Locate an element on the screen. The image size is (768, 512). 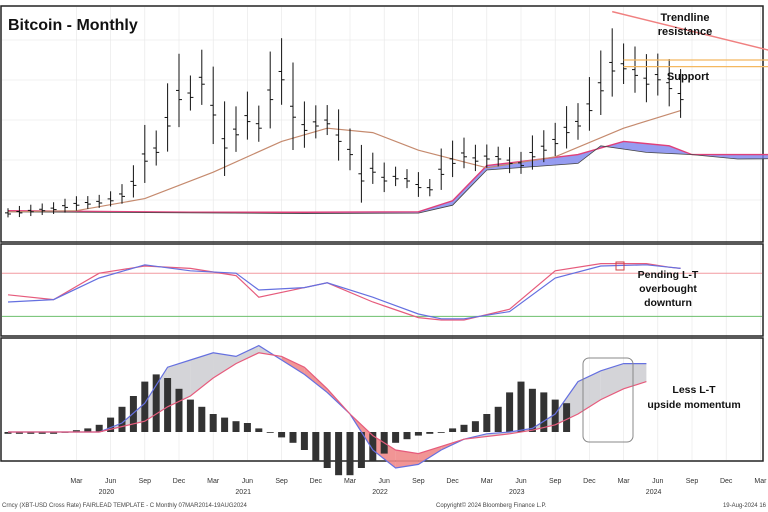
oscillator-marker is located at coordinates (620, 266).